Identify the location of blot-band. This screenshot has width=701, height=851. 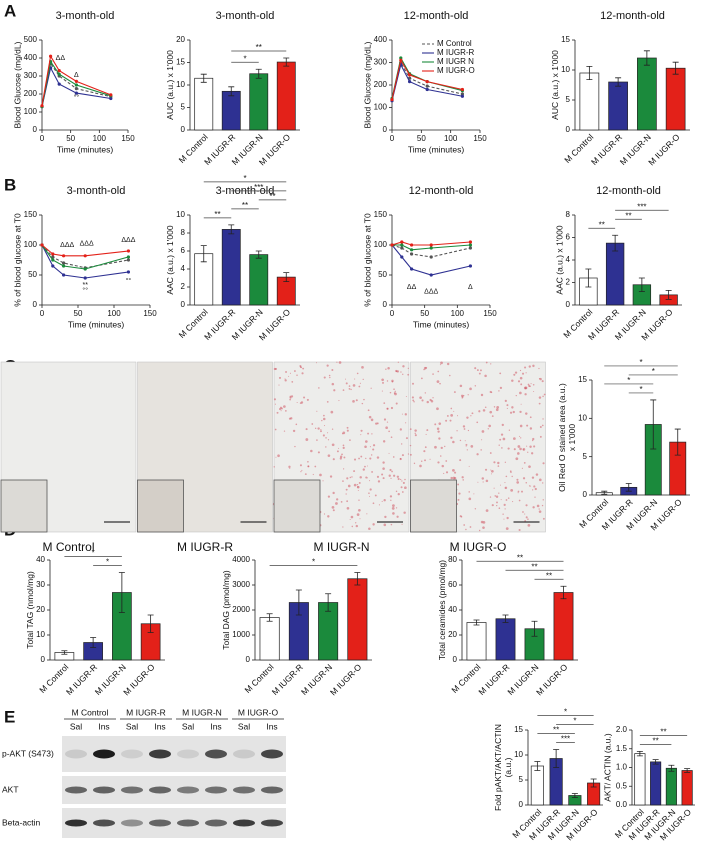
(216, 790).